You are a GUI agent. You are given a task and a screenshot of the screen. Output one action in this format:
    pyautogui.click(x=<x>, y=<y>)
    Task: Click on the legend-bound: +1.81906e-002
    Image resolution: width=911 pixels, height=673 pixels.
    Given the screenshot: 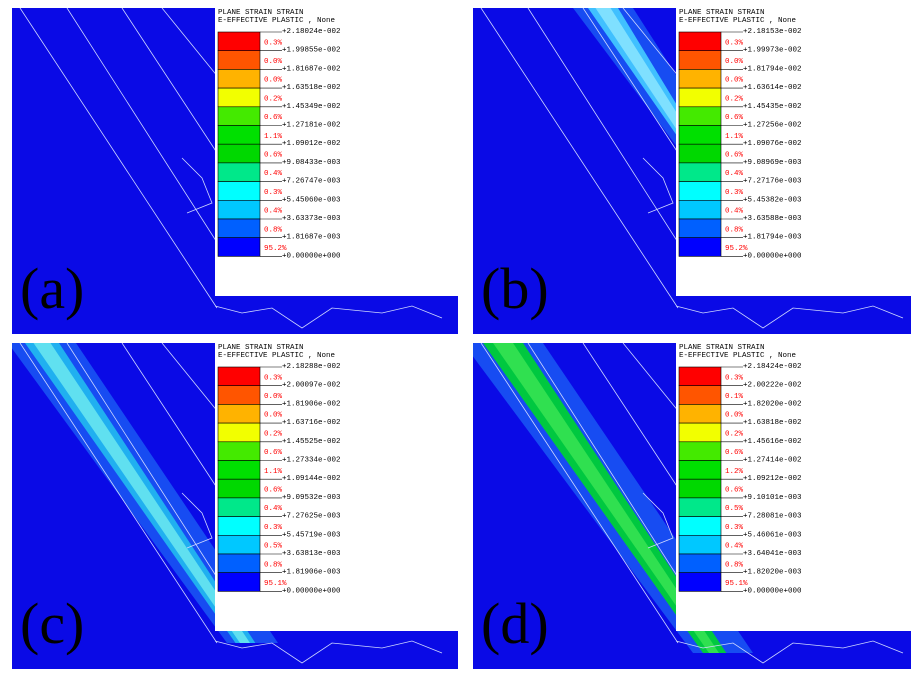 What is the action you would take?
    pyautogui.click(x=311, y=404)
    